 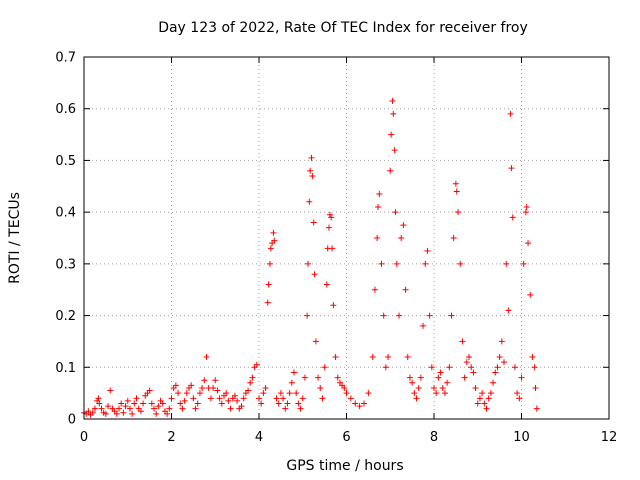 I want to click on x-tick-label: 0, so click(x=84, y=437).